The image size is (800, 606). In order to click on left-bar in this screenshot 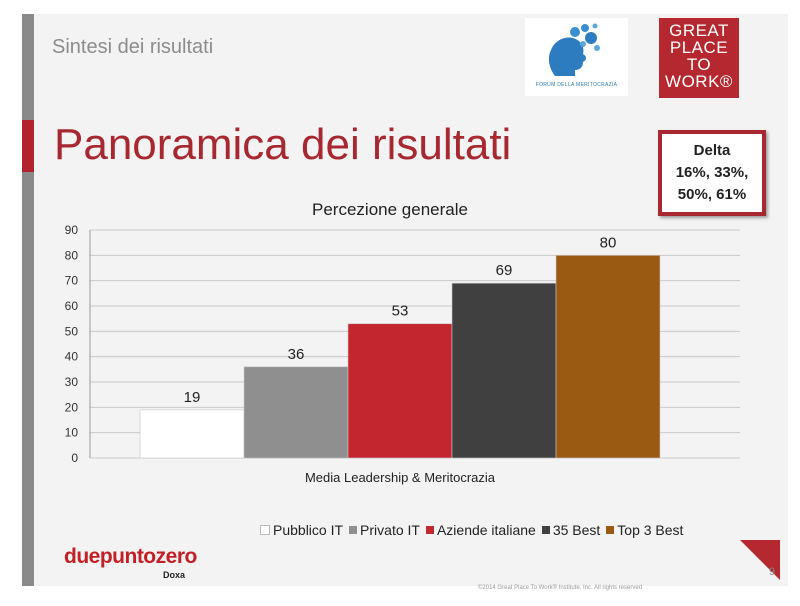, I will do `click(28, 300)`.